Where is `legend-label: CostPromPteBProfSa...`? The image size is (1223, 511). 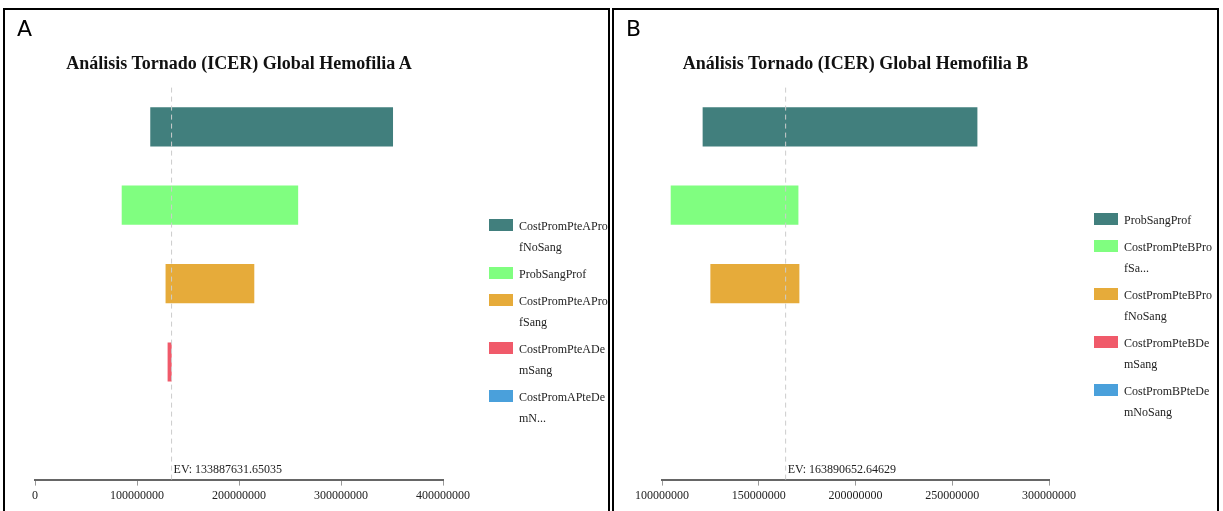
legend-label: CostPromPteBProfSa... is located at coordinates (1169, 258).